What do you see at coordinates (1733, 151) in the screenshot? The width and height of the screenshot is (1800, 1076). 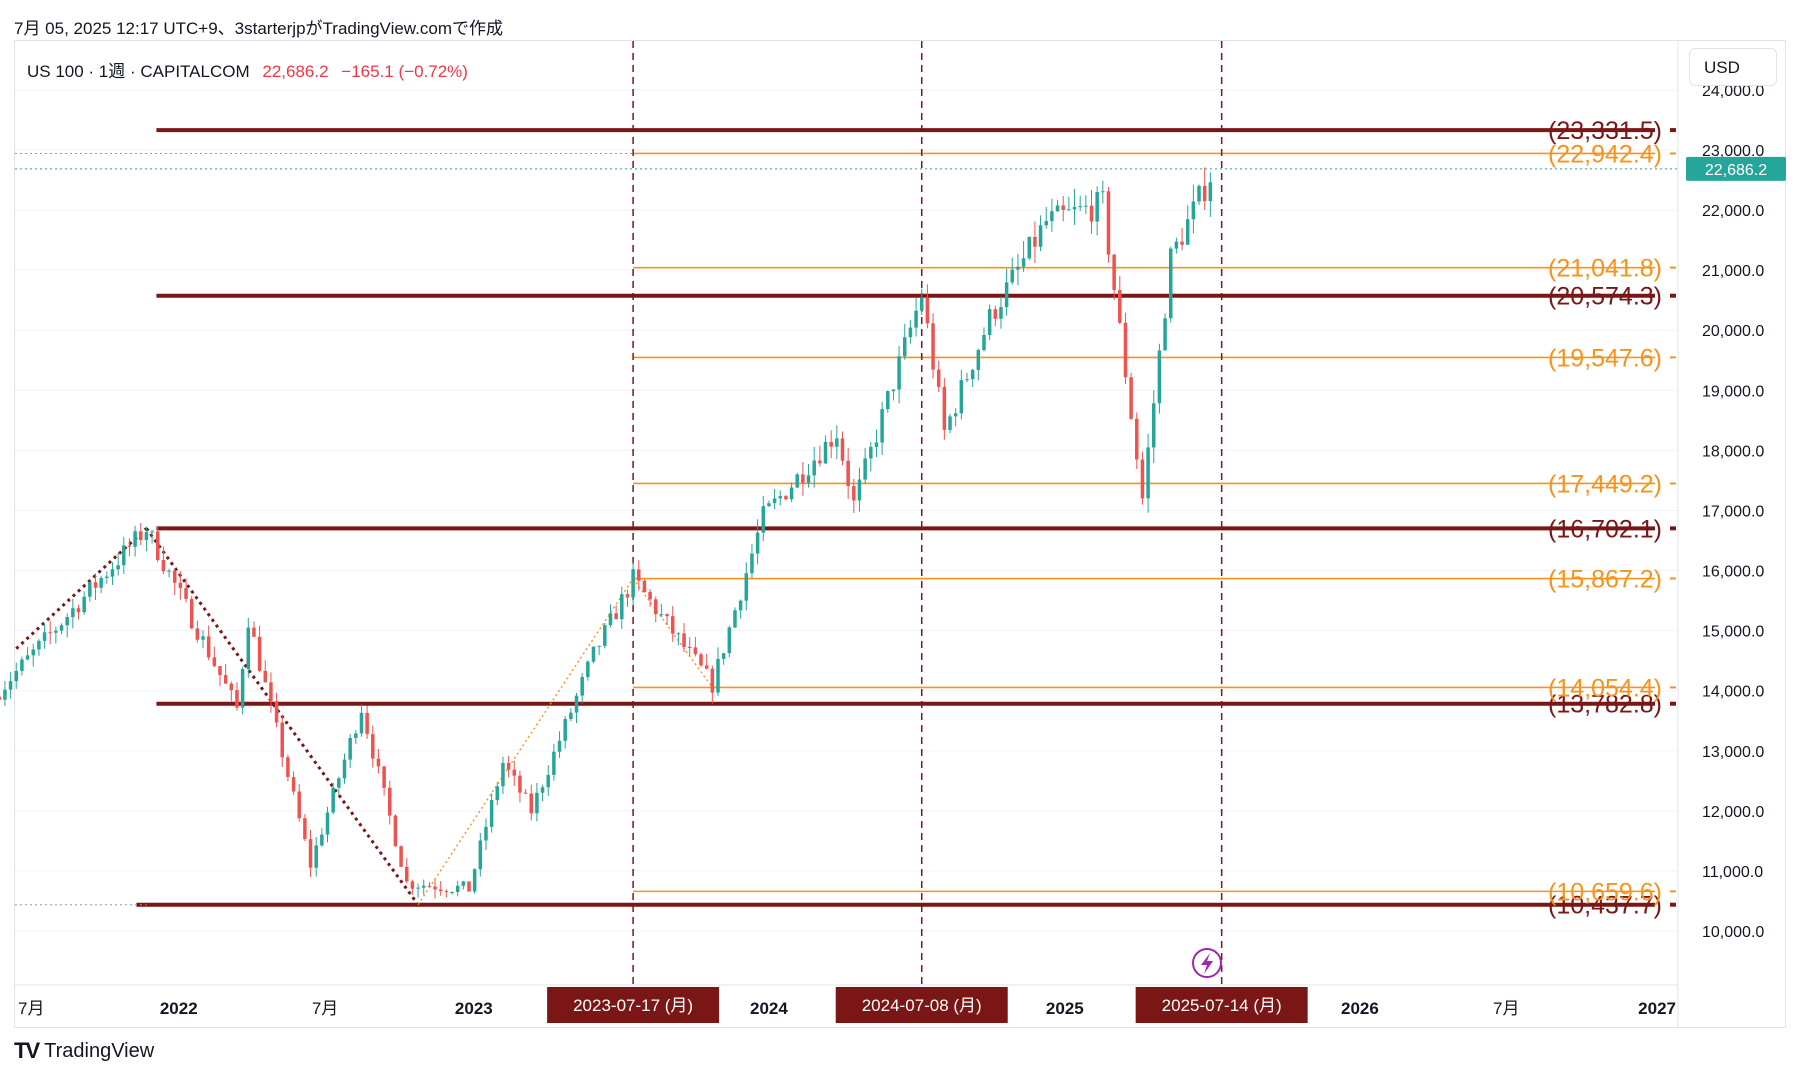 I see `price-tick-label: 23,000.0` at bounding box center [1733, 151].